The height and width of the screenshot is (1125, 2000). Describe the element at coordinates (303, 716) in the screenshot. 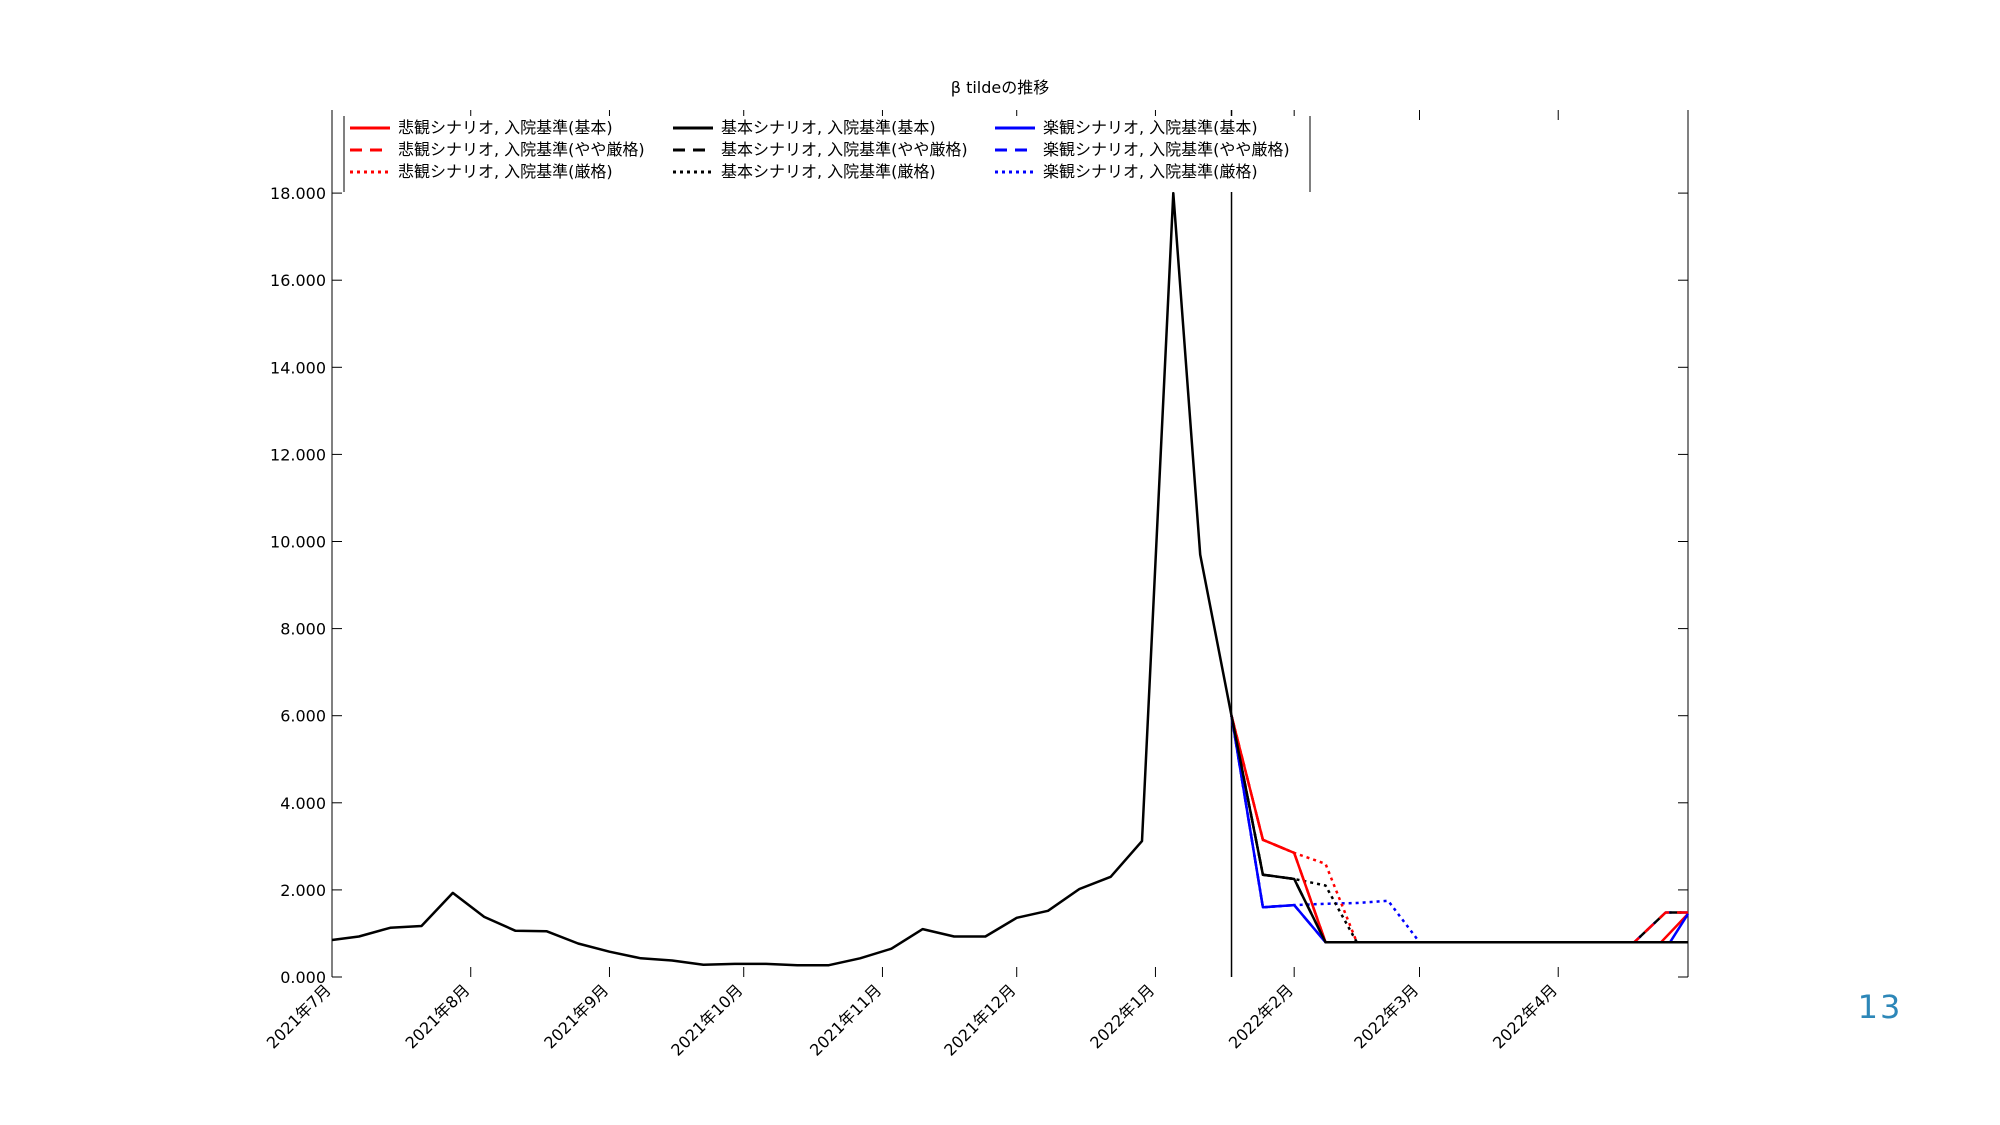

I see `y-tick-label: 6.000` at that location.